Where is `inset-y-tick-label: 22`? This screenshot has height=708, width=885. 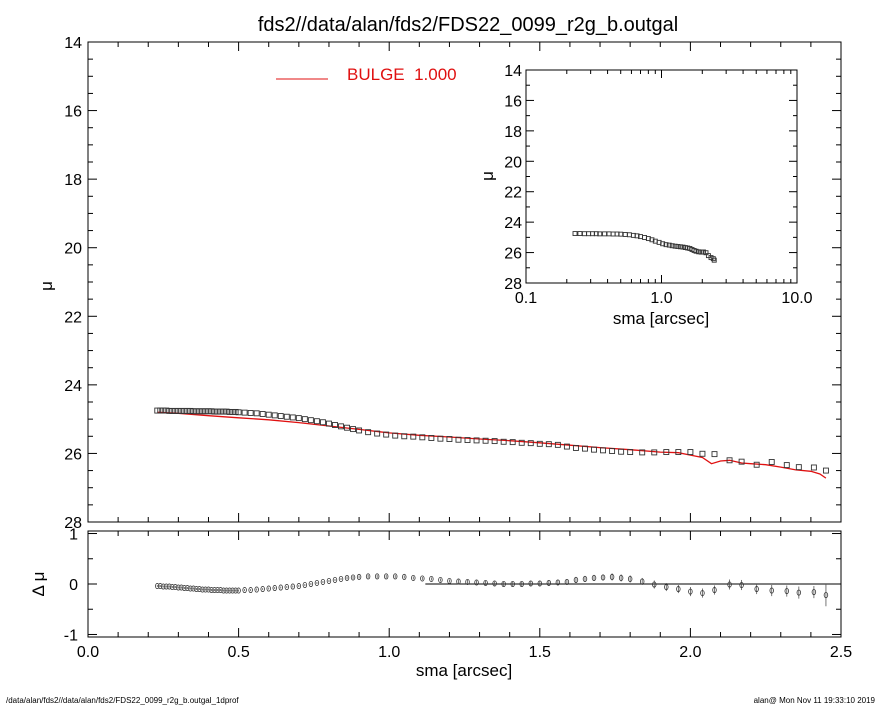
inset-y-tick-label: 22 is located at coordinates (513, 193).